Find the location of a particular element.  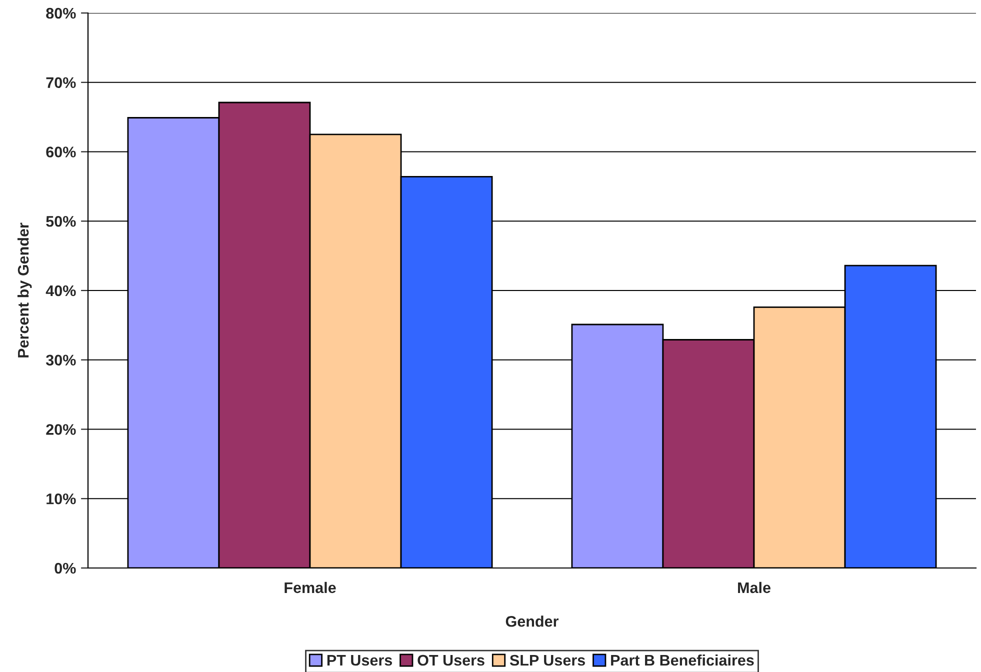

legend-label: OT Users is located at coordinates (451, 660).